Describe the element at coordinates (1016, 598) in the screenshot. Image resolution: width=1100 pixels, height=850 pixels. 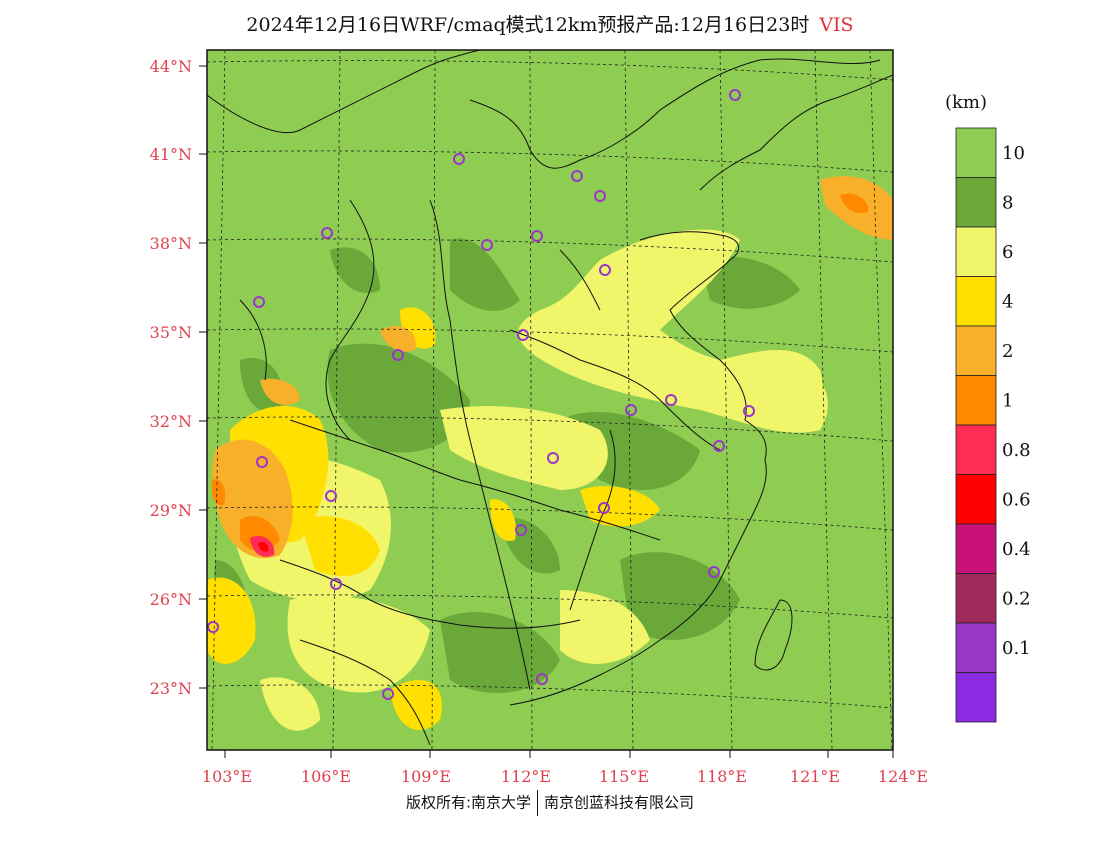
I see `colorbar-label: 0.2` at that location.